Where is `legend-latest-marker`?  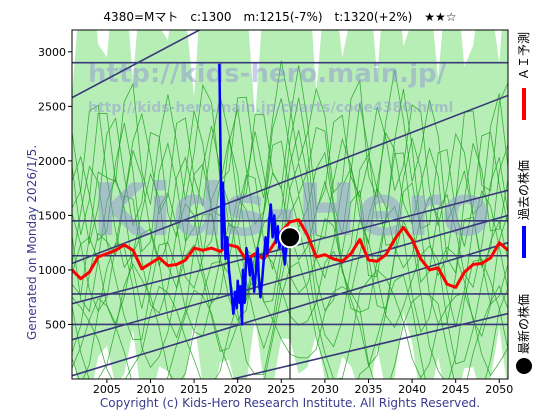
legend-latest-marker is located at coordinates (524, 366).